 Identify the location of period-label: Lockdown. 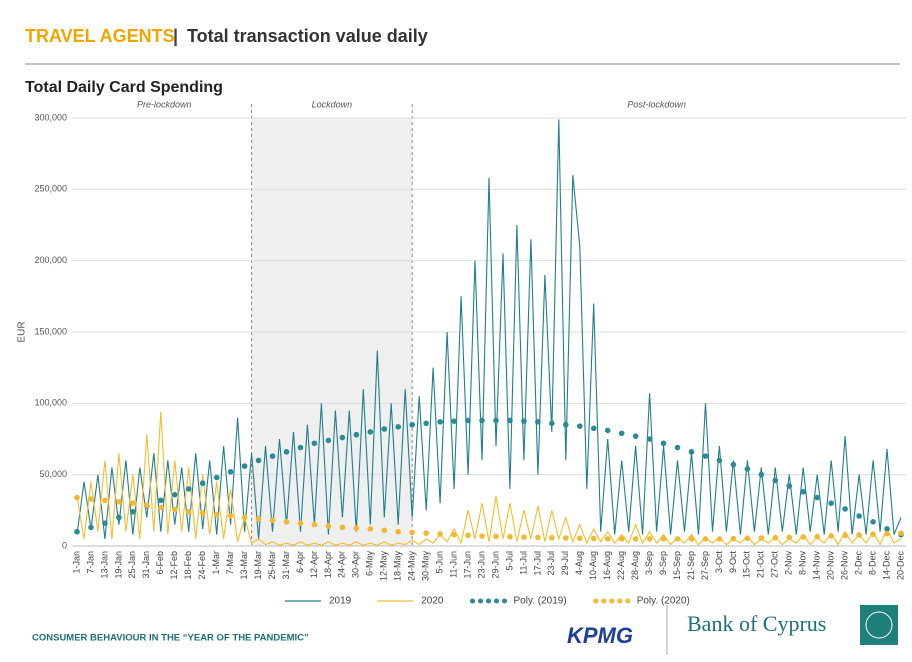
(332, 104).